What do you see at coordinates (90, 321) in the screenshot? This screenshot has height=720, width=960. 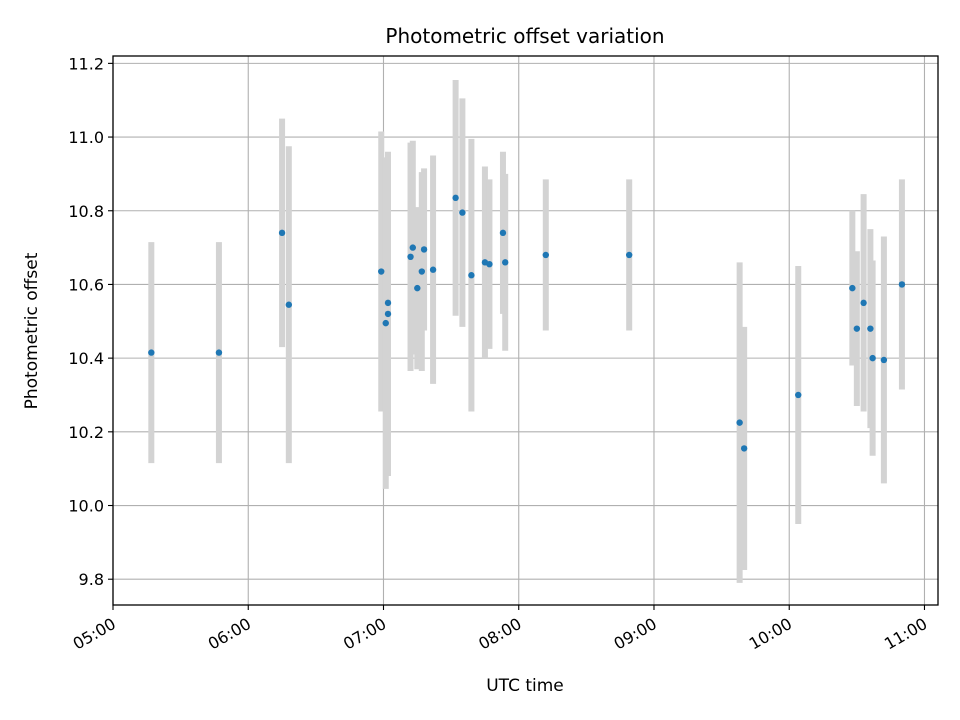 I see `y-axis-ticks: 9.8 10.0 10.2 10.4 10.6 10.8 11.0 11.2` at bounding box center [90, 321].